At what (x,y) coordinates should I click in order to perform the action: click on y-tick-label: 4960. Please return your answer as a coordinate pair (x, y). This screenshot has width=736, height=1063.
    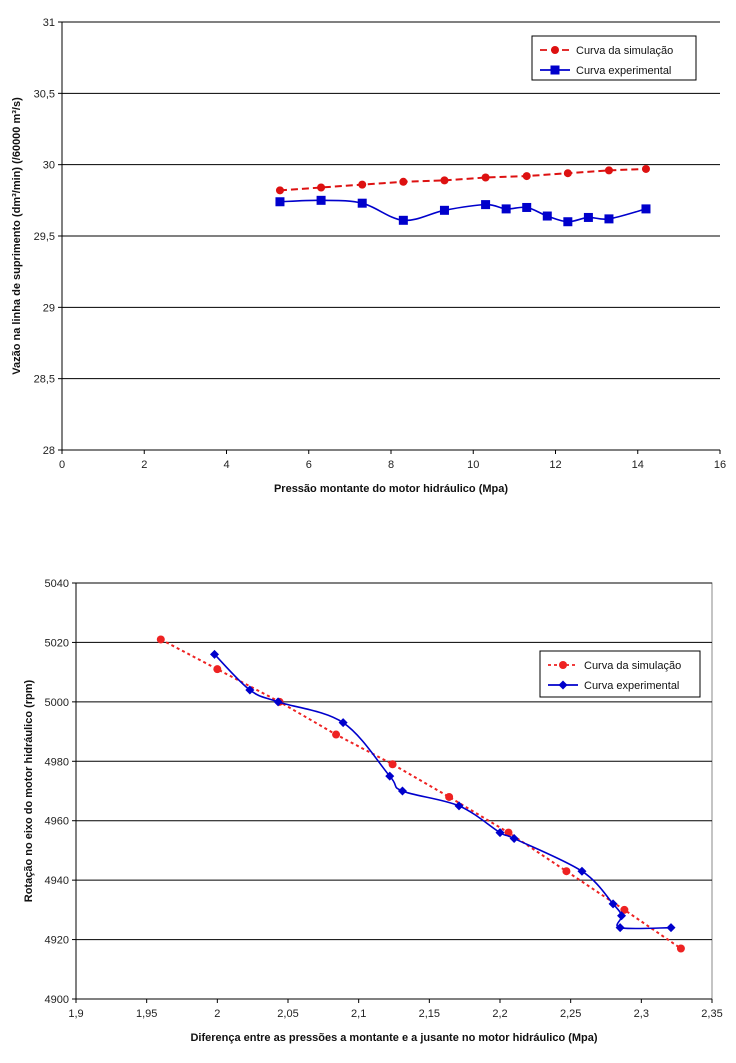
    Looking at the image, I should click on (57, 822).